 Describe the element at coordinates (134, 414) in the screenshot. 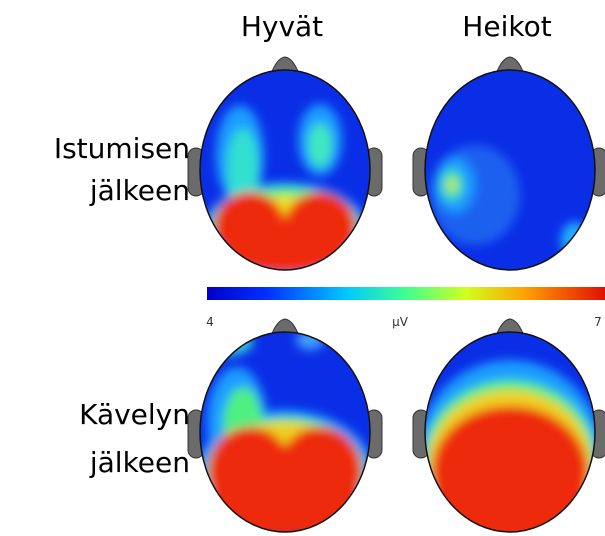

I see `row-label: Kävelyn` at that location.